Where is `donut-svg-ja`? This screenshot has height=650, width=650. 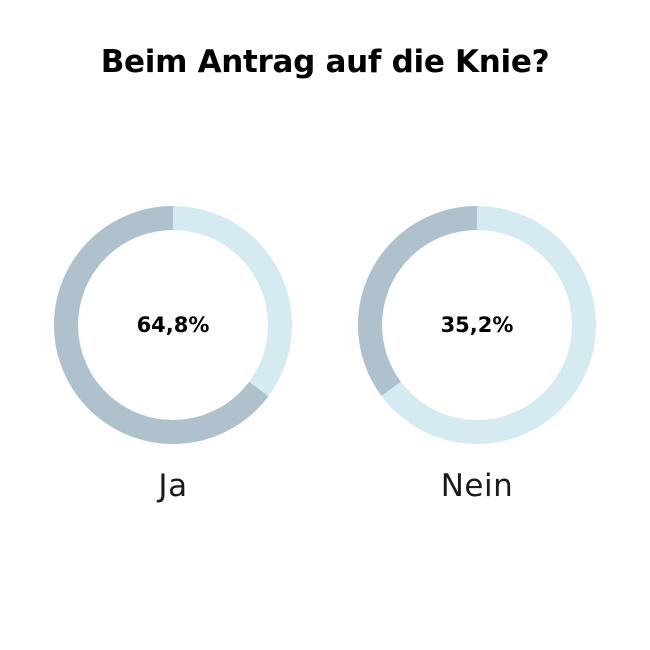 donut-svg-ja is located at coordinates (173, 325).